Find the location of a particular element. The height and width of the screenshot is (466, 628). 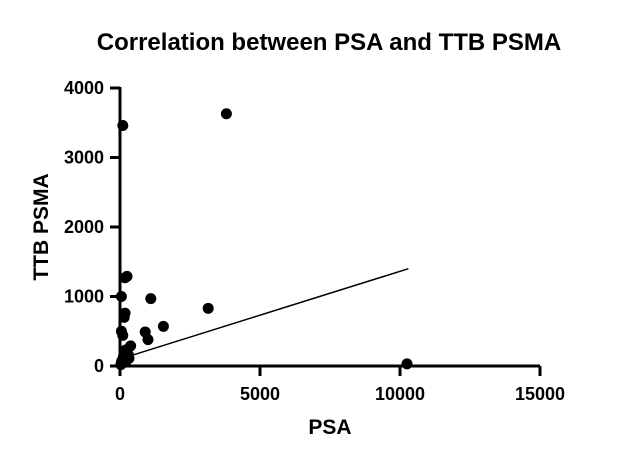

y-axis: 0 1000 2000 3000 4000 is located at coordinates (93, 227).